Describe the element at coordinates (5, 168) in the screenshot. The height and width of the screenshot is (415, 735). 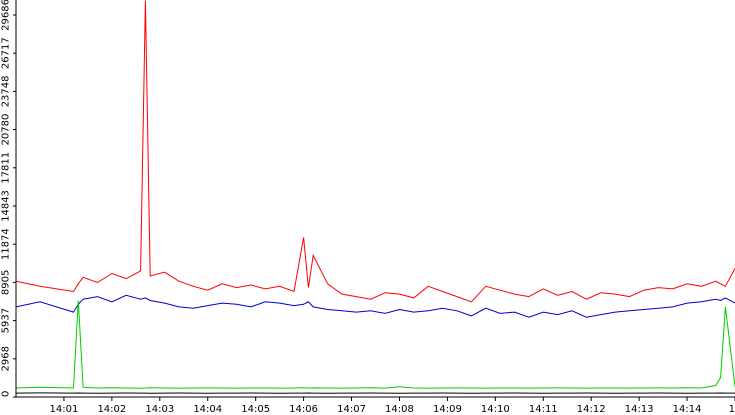
I see `y-tick-label: 17811` at that location.